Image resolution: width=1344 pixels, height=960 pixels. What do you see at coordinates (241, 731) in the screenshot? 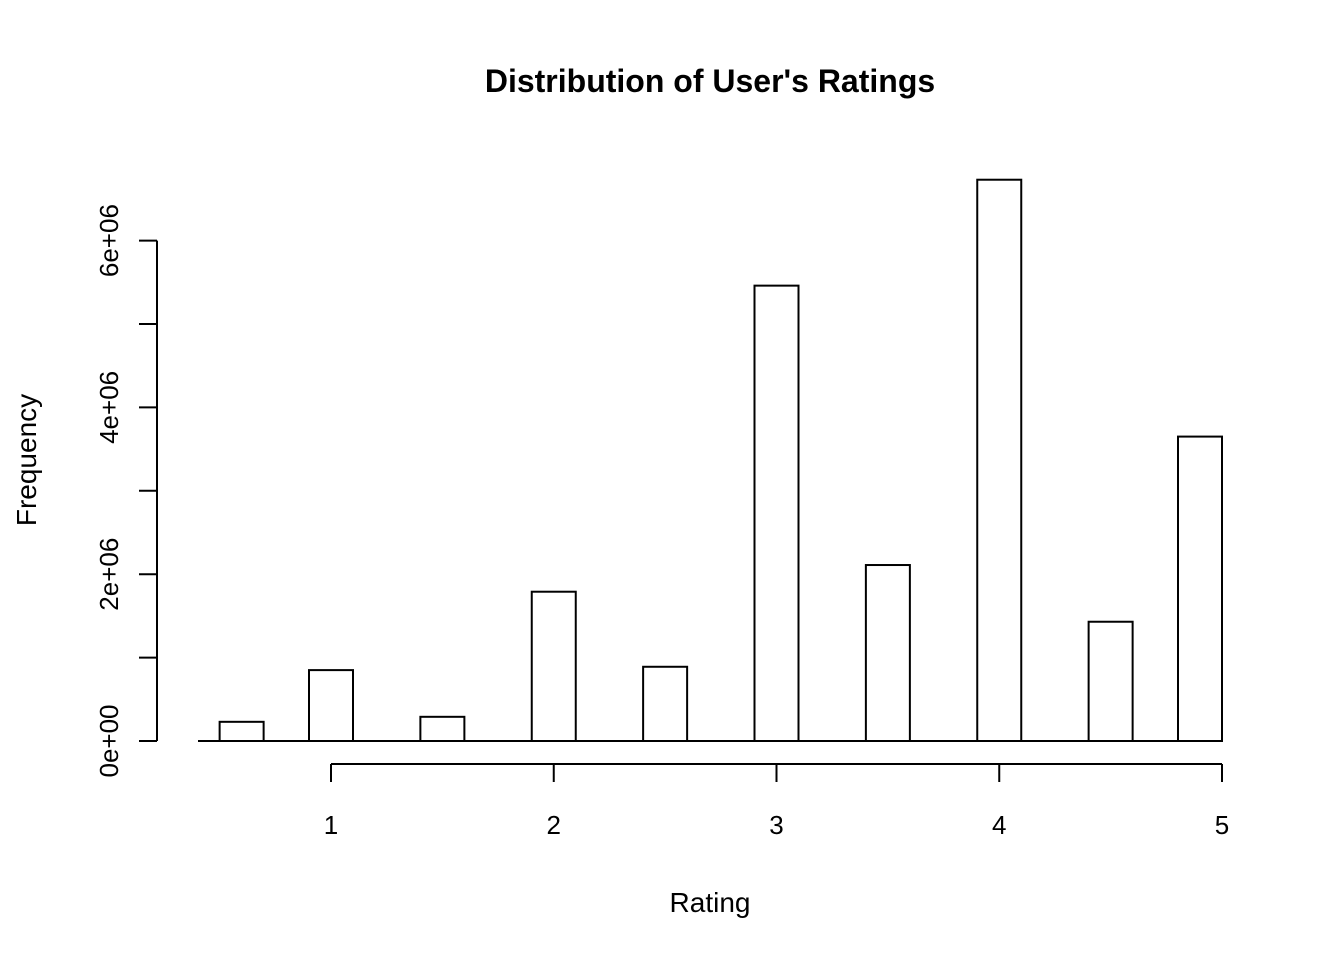
I see `bar-rating-0.5` at bounding box center [241, 731].